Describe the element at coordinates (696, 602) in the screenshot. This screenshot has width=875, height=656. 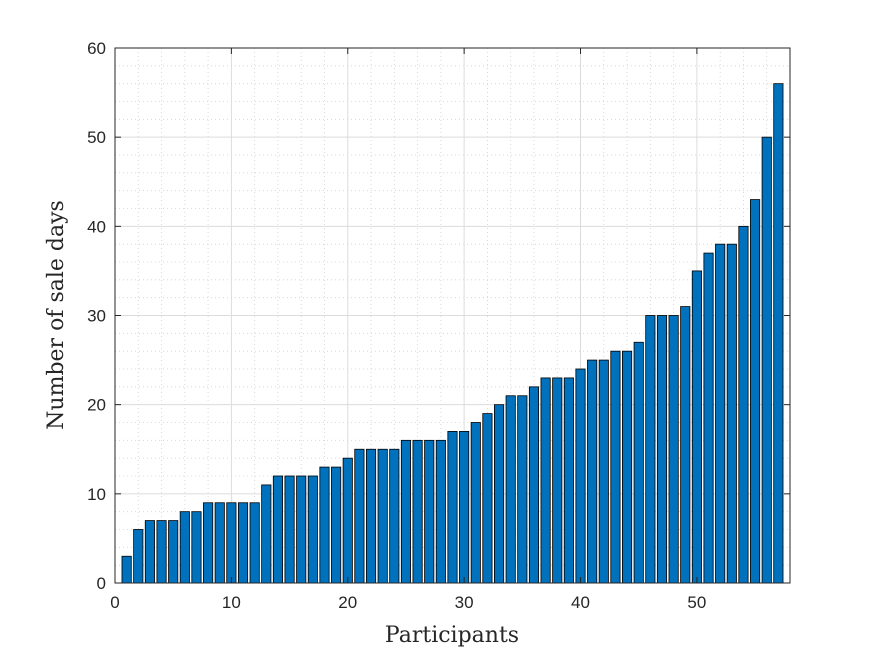
I see `x-tick-label: 50` at that location.